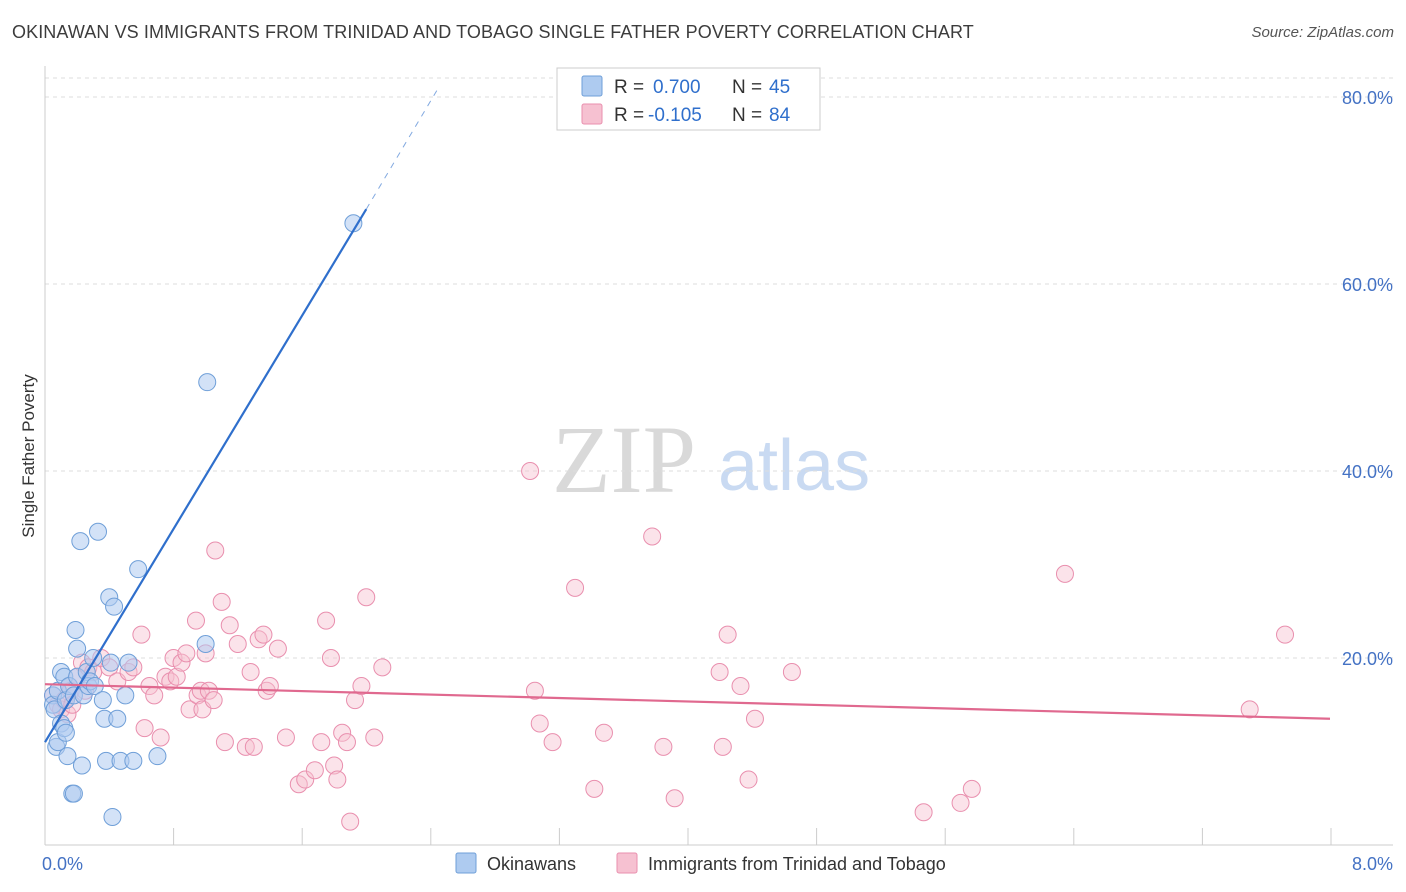 Image resolution: width=1406 pixels, height=892 pixels. What do you see at coordinates (1322, 32) in the screenshot?
I see `chart-source: Source: ZipAtlas.com` at bounding box center [1322, 32].